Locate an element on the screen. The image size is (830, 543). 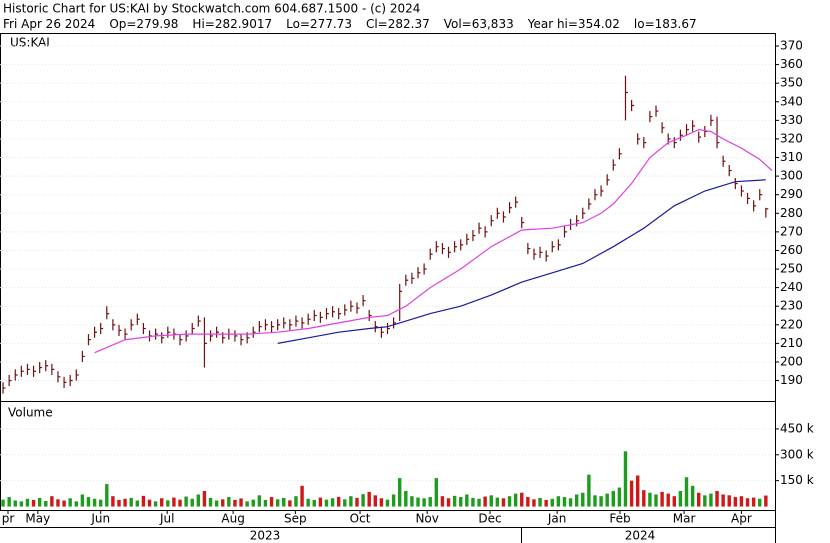
x-tick-label: Oct is located at coordinates (360, 519).